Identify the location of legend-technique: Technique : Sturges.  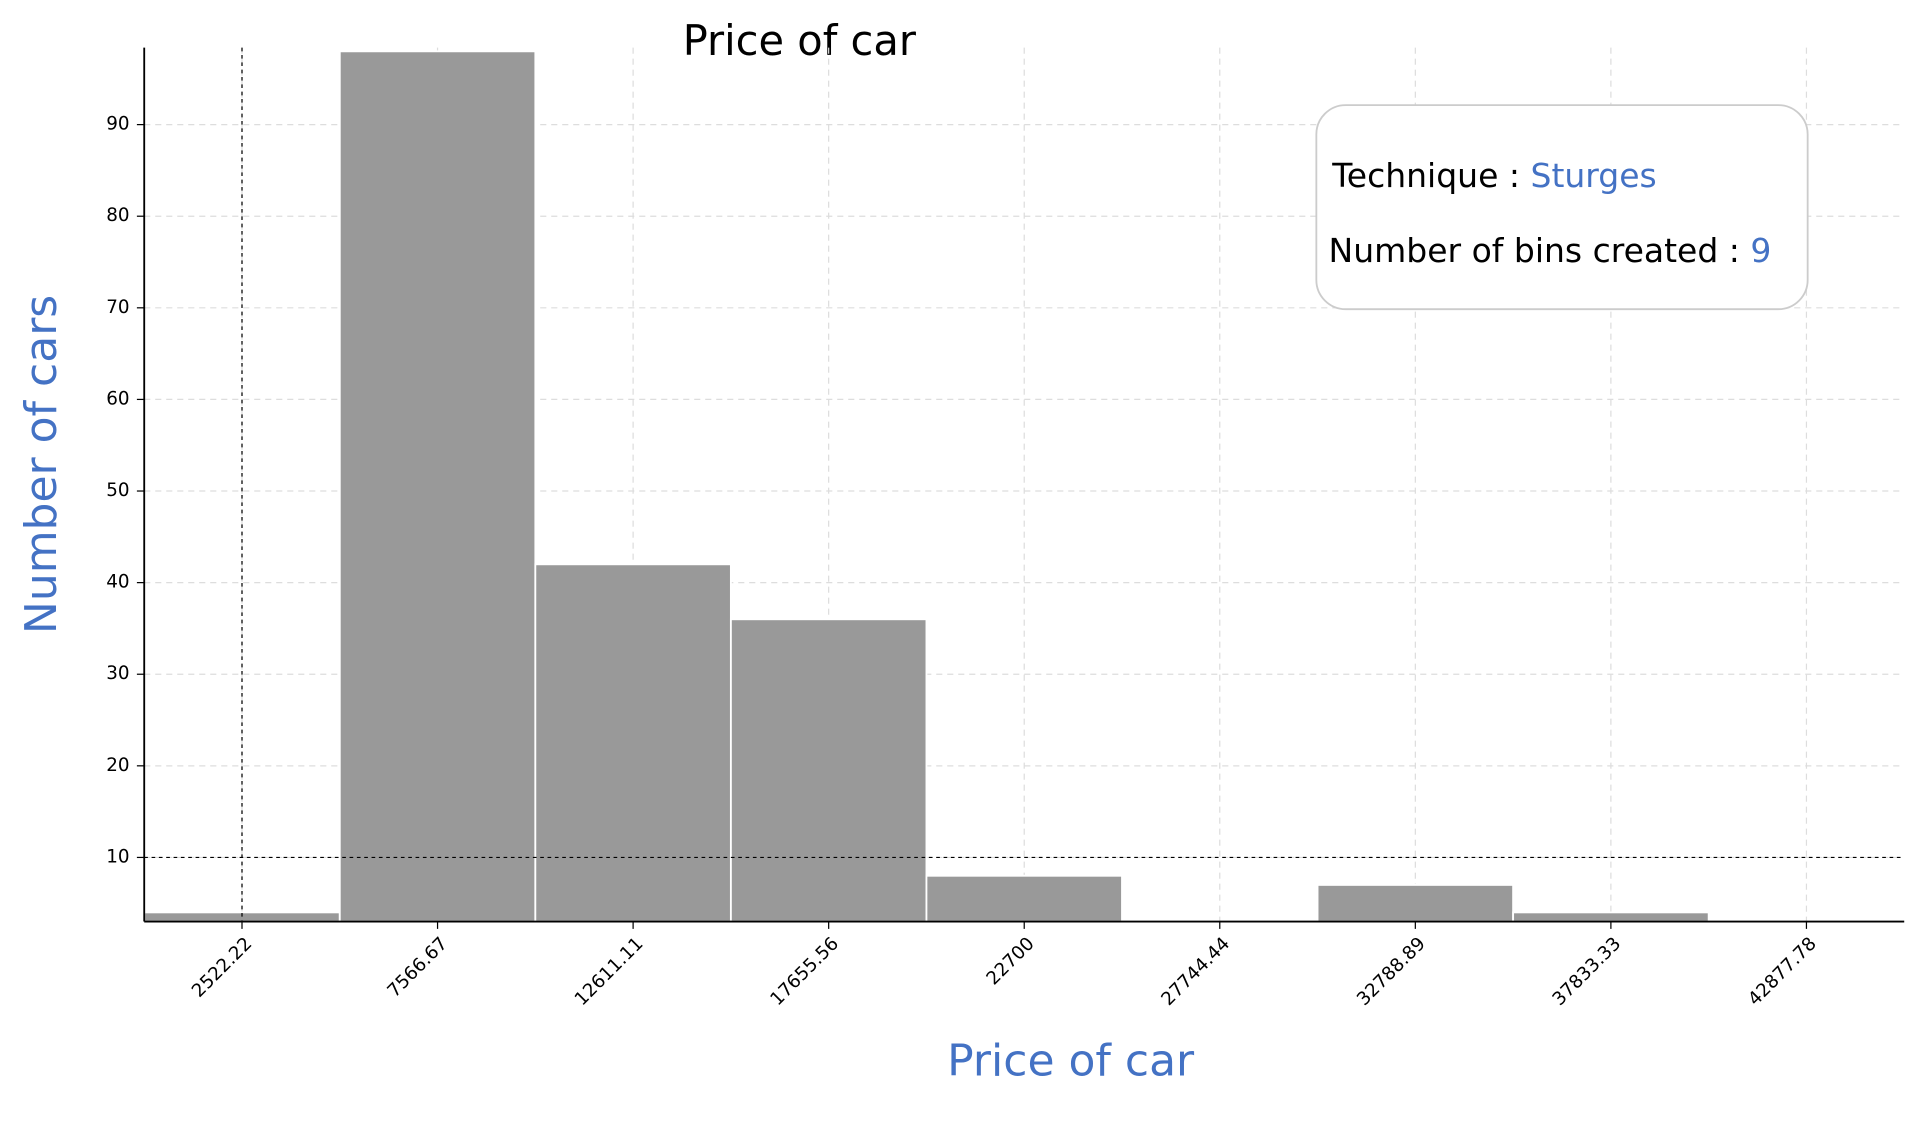
(1494, 175).